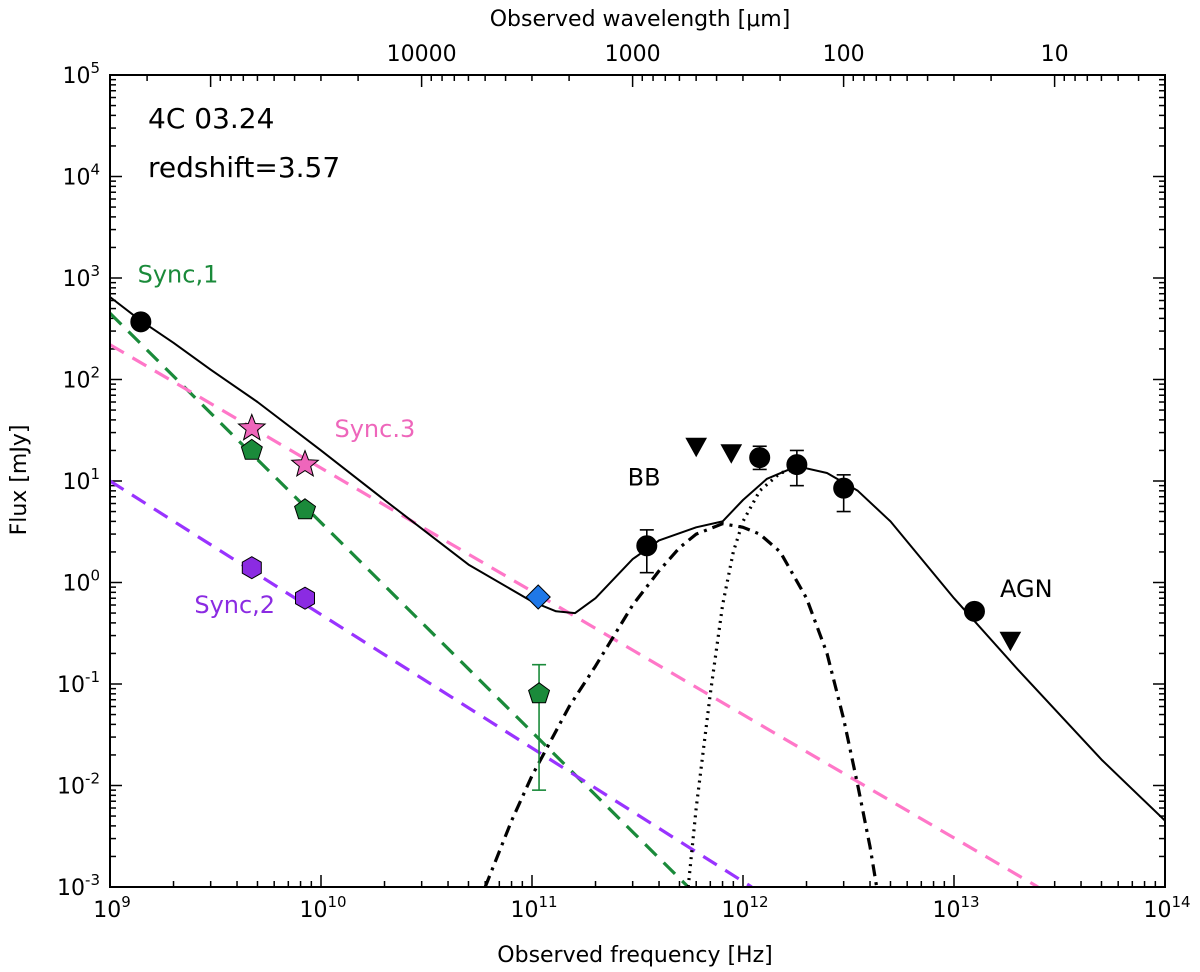 The height and width of the screenshot is (972, 1200). Describe the element at coordinates (211, 118) in the screenshot. I see `source-name: 4C 03.24` at that location.